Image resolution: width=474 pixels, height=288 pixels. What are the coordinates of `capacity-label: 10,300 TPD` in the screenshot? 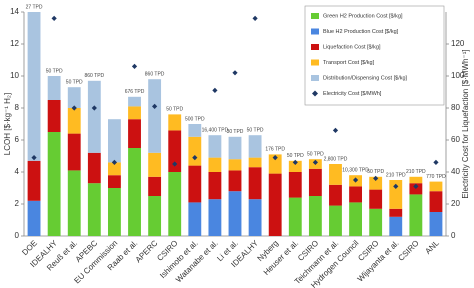 It's located at (355, 171).